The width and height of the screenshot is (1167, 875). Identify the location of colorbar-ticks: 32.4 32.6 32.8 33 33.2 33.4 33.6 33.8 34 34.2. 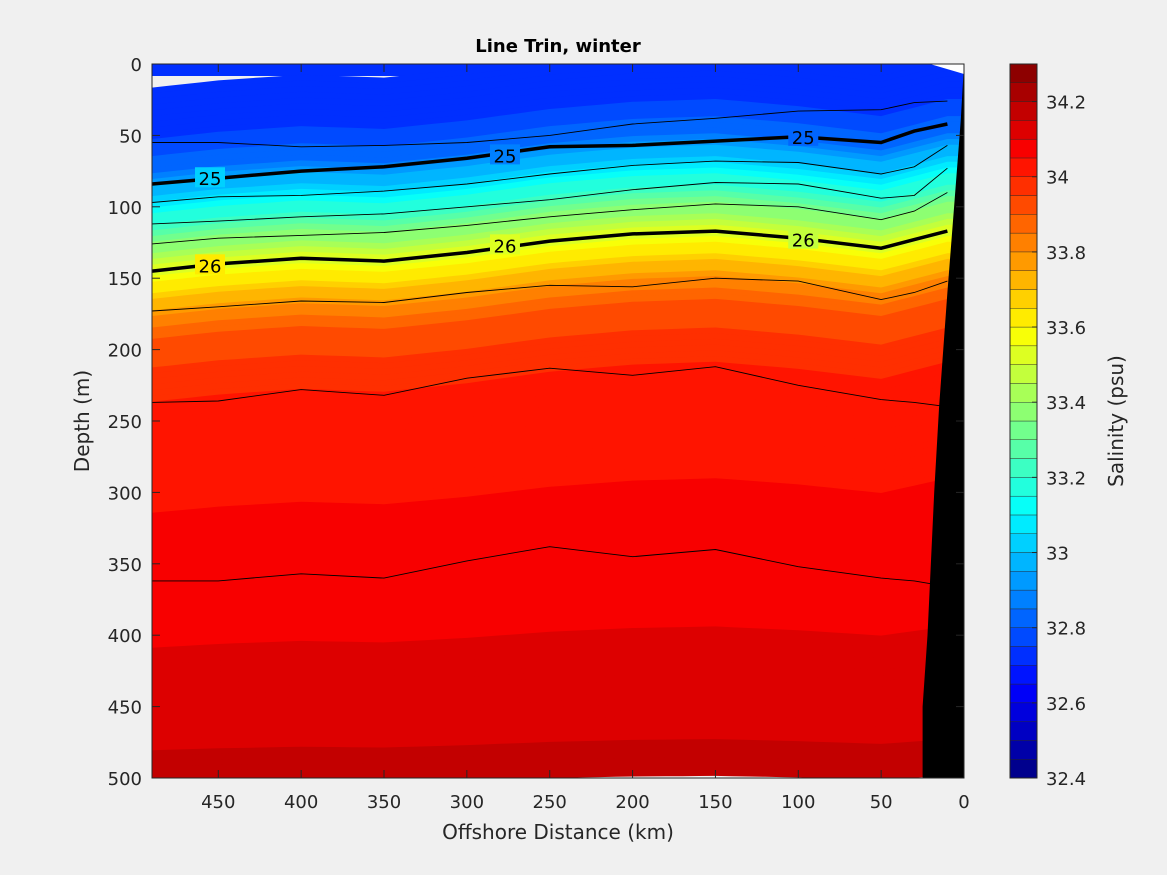
(1059, 441).